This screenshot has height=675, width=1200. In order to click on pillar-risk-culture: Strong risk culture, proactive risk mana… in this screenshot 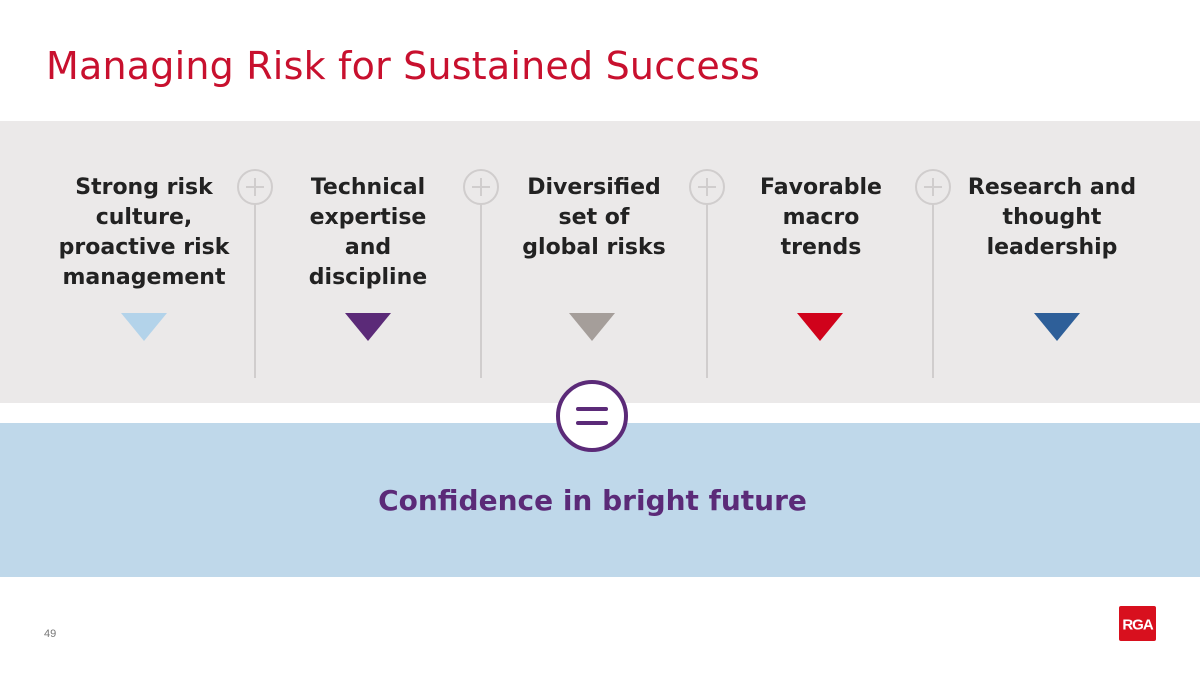, I will do `click(144, 233)`.